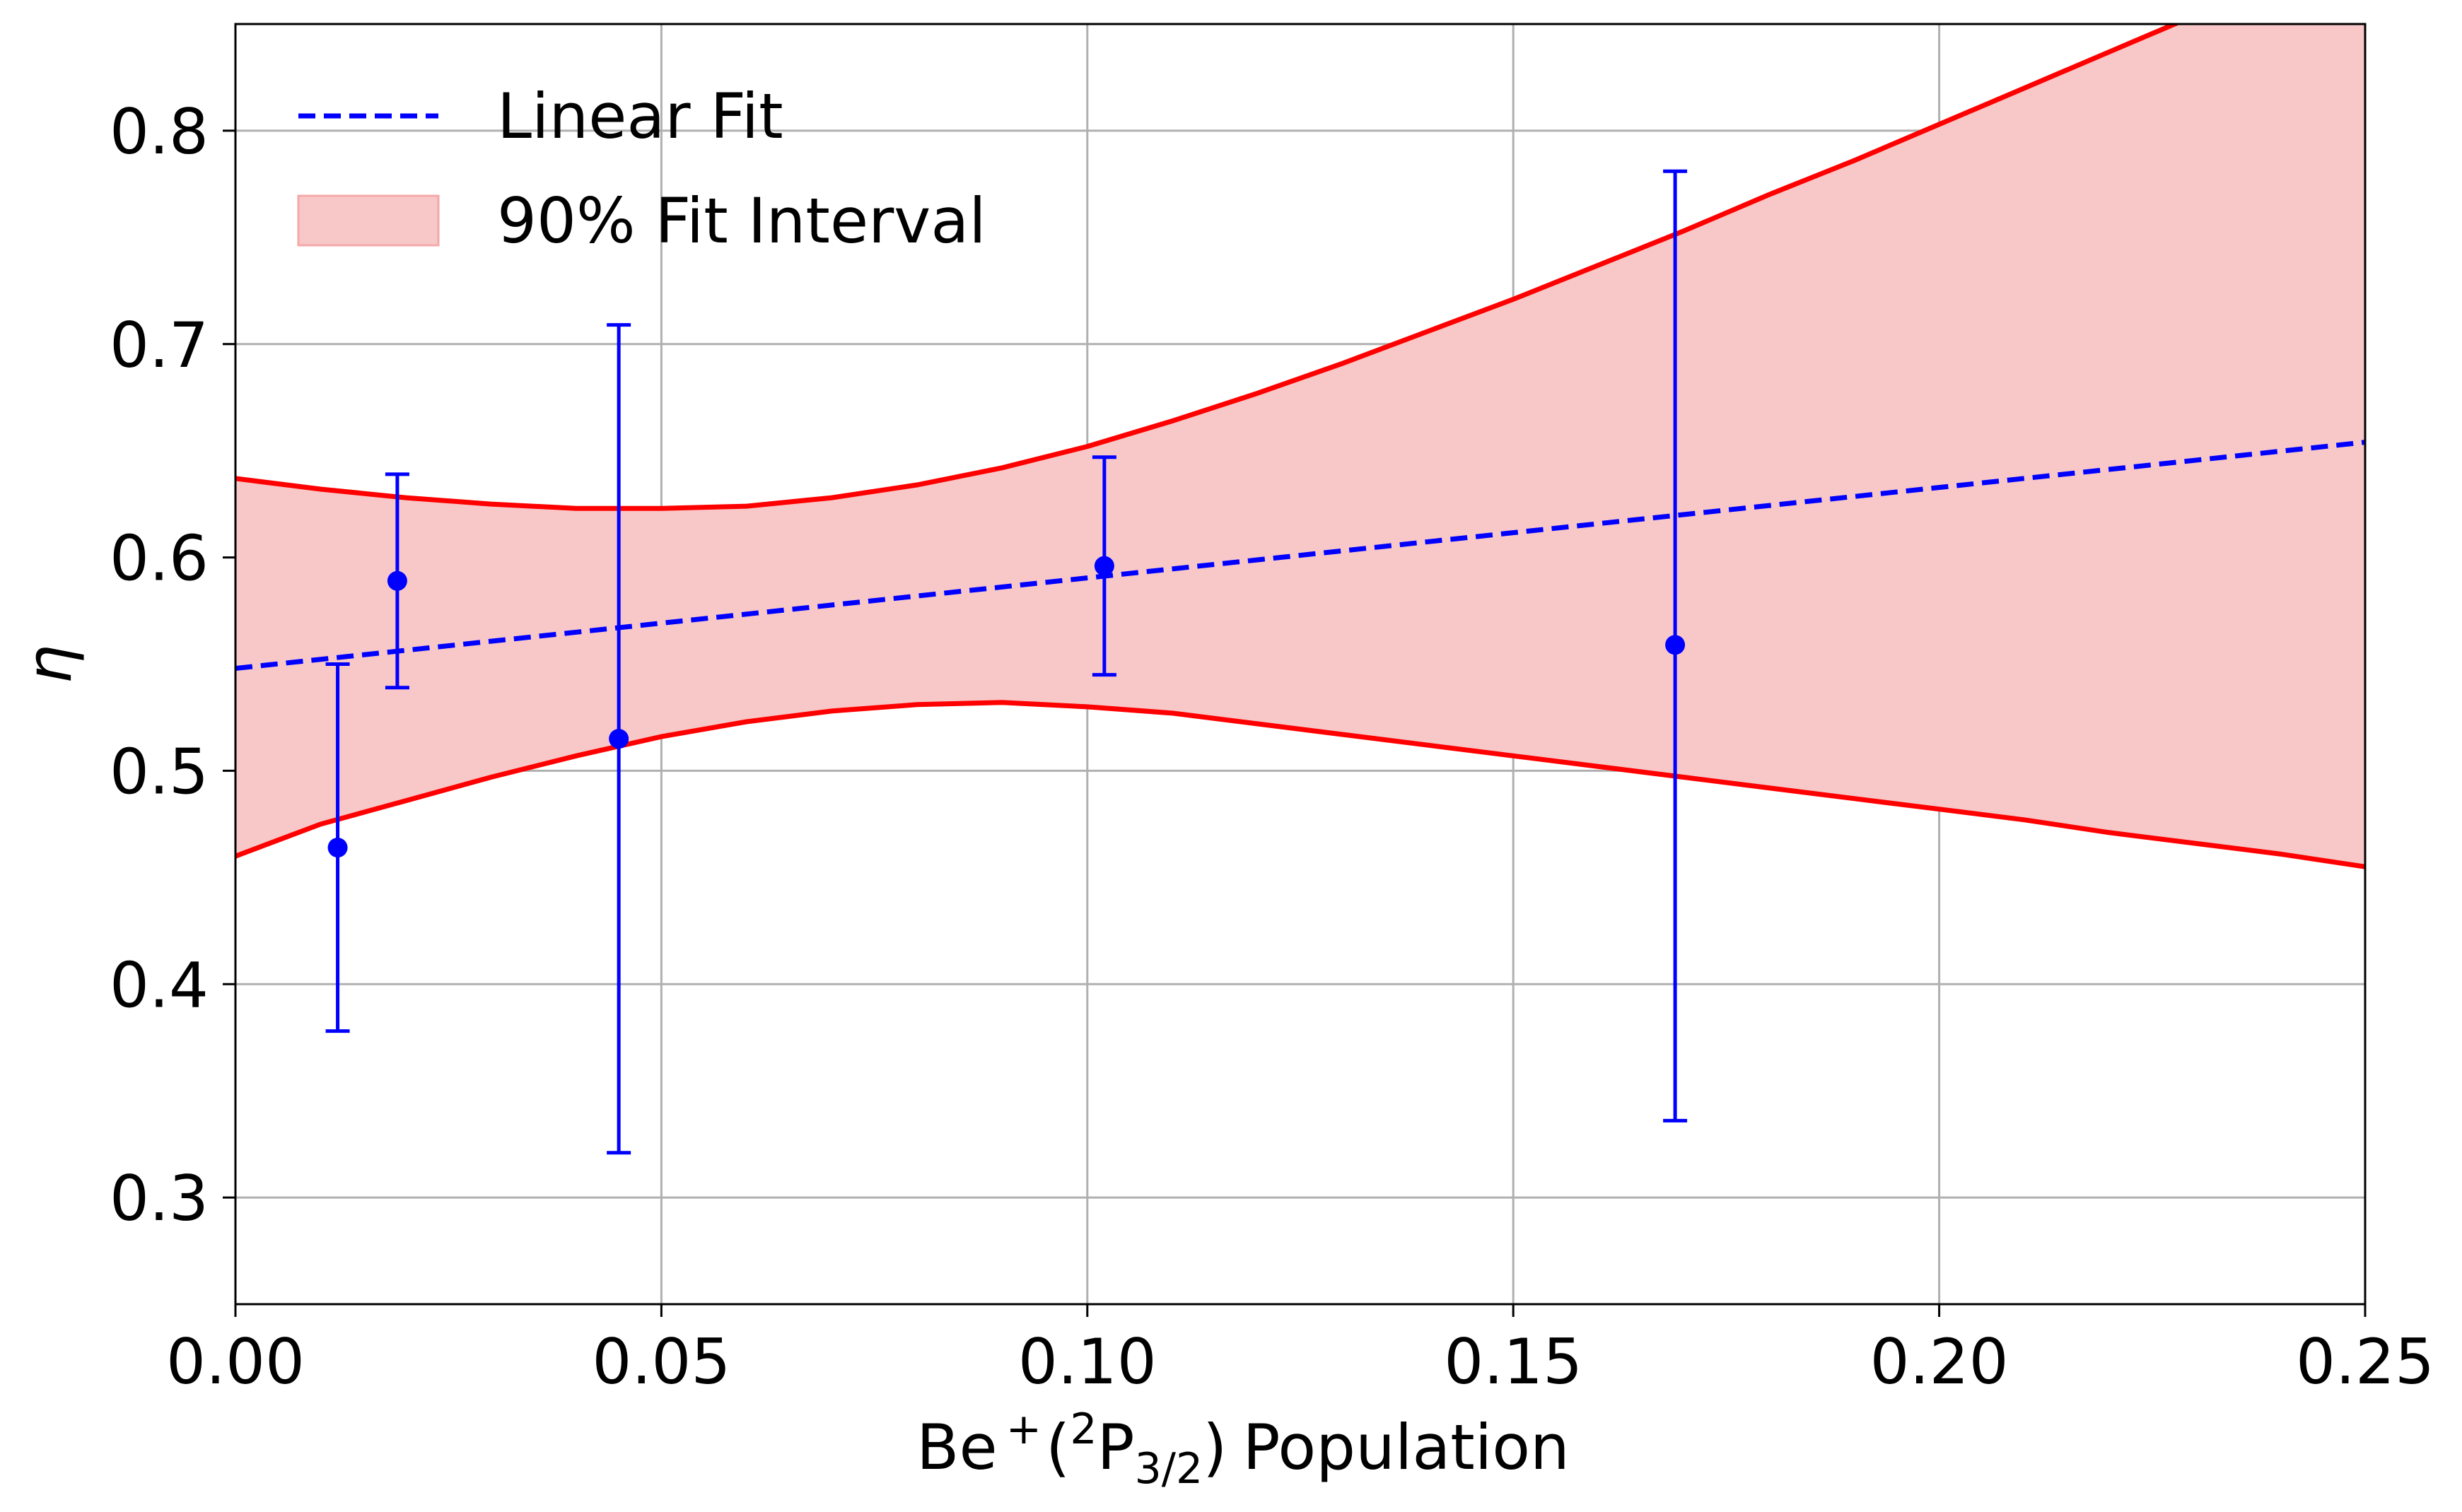 The height and width of the screenshot is (1512, 2462). I want to click on y-tick-label: 0.4, so click(160, 985).